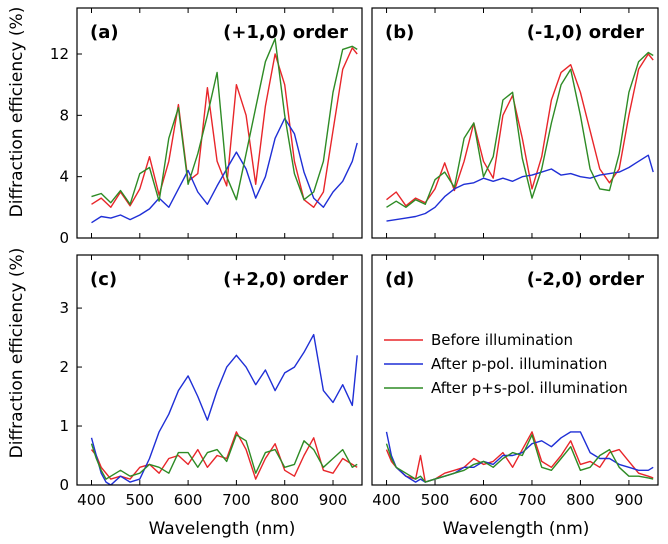 This screenshot has width=668, height=544. I want to click on y-tick-label: 3, so click(64, 308).